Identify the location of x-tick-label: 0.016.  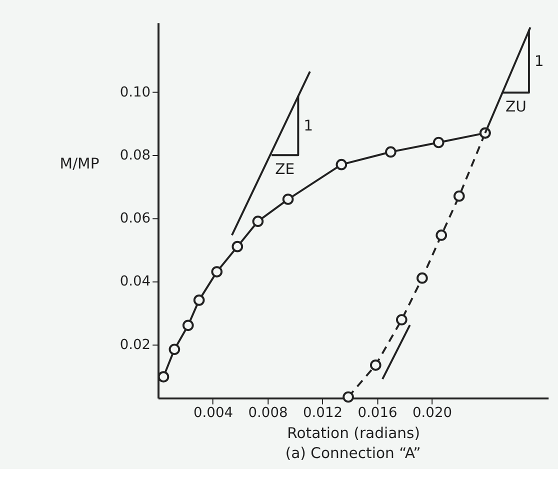
(378, 413).